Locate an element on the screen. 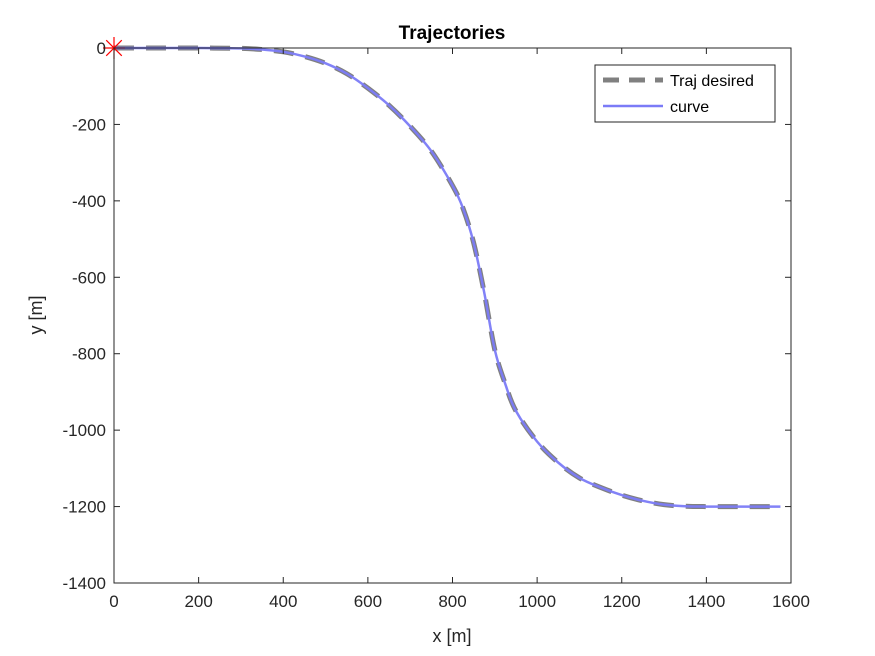 The height and width of the screenshot is (656, 875). x-tick-label: 1600 is located at coordinates (791, 601).